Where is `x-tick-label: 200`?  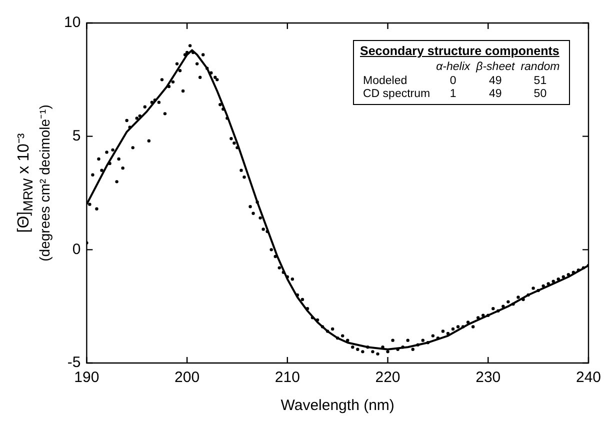
x-tick-label: 200 is located at coordinates (187, 377).